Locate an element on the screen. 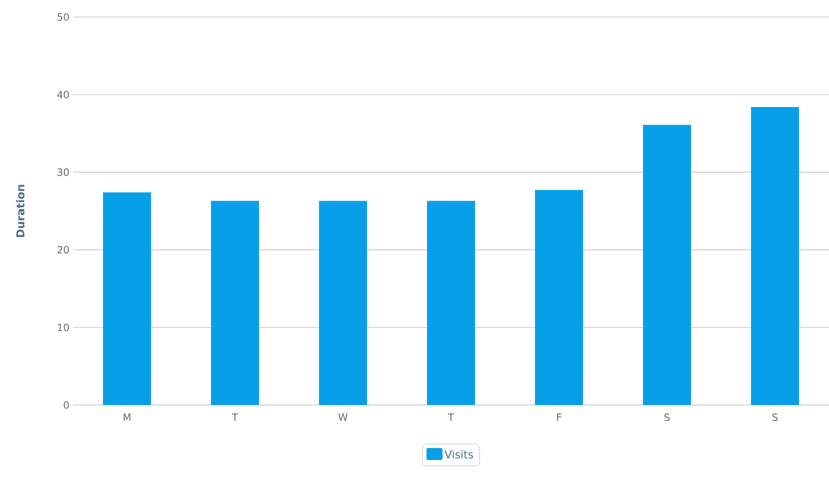  x-tick-label: M is located at coordinates (127, 417).